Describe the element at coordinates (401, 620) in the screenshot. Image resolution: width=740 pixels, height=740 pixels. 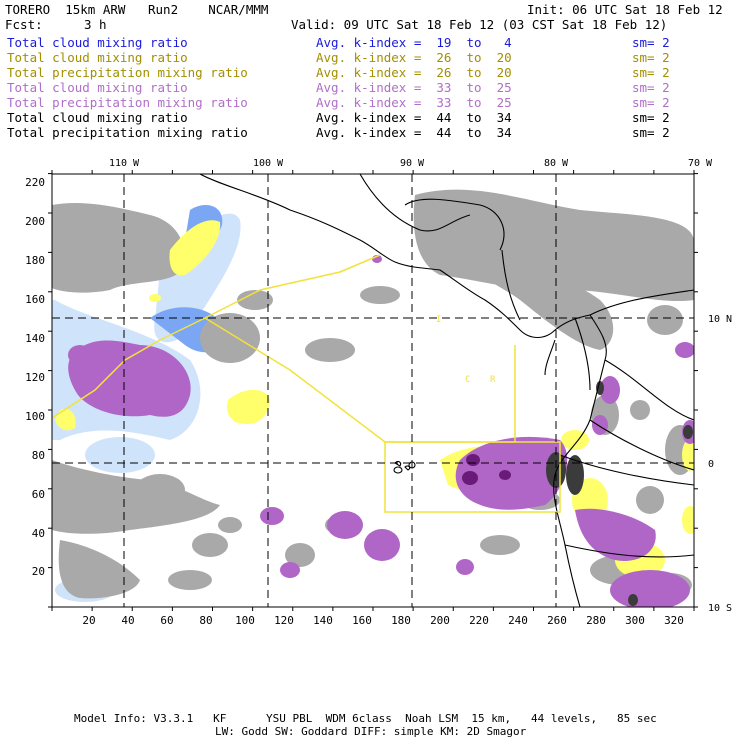
I see `x-tick-label: 180` at that location.